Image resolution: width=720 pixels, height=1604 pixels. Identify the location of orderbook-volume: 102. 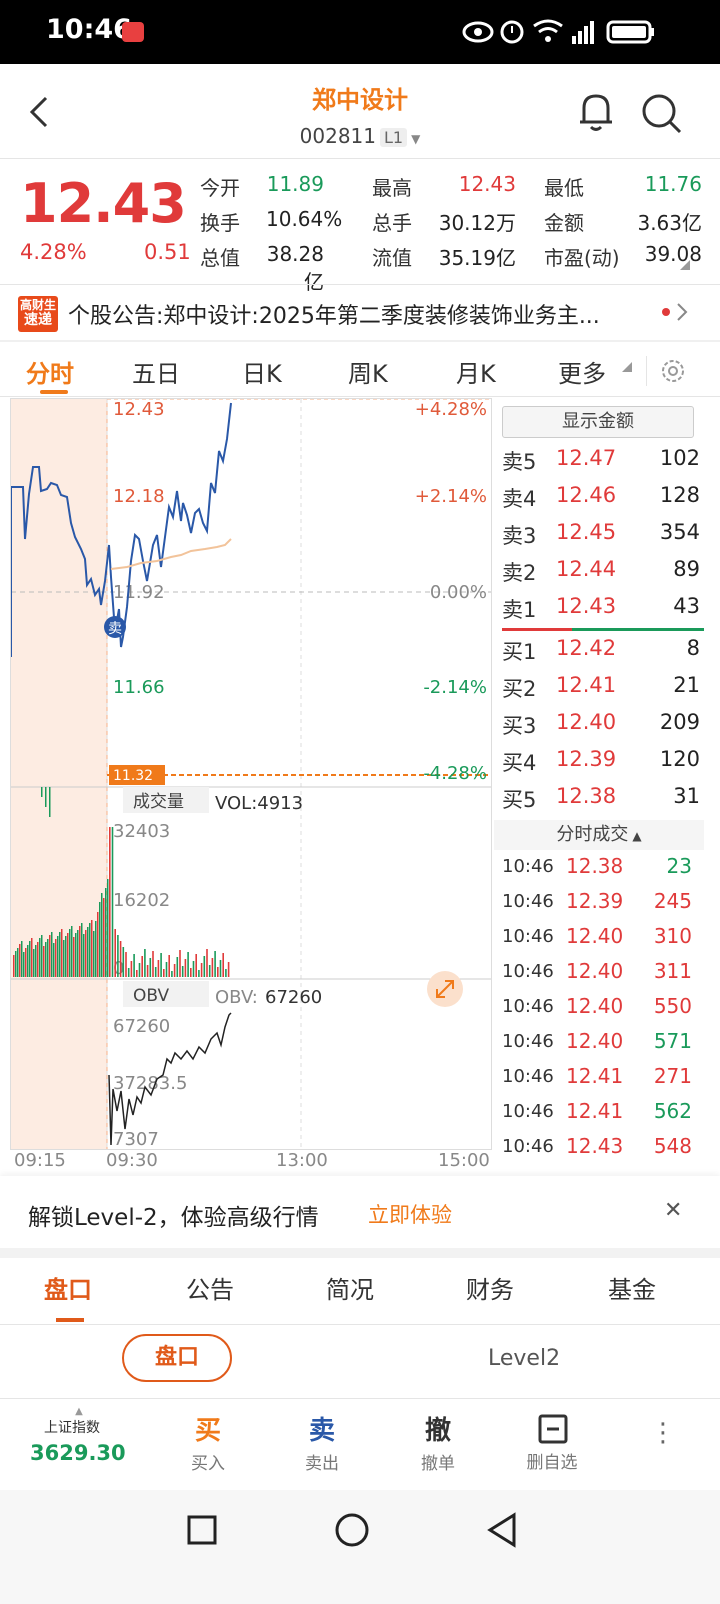
(679, 458).